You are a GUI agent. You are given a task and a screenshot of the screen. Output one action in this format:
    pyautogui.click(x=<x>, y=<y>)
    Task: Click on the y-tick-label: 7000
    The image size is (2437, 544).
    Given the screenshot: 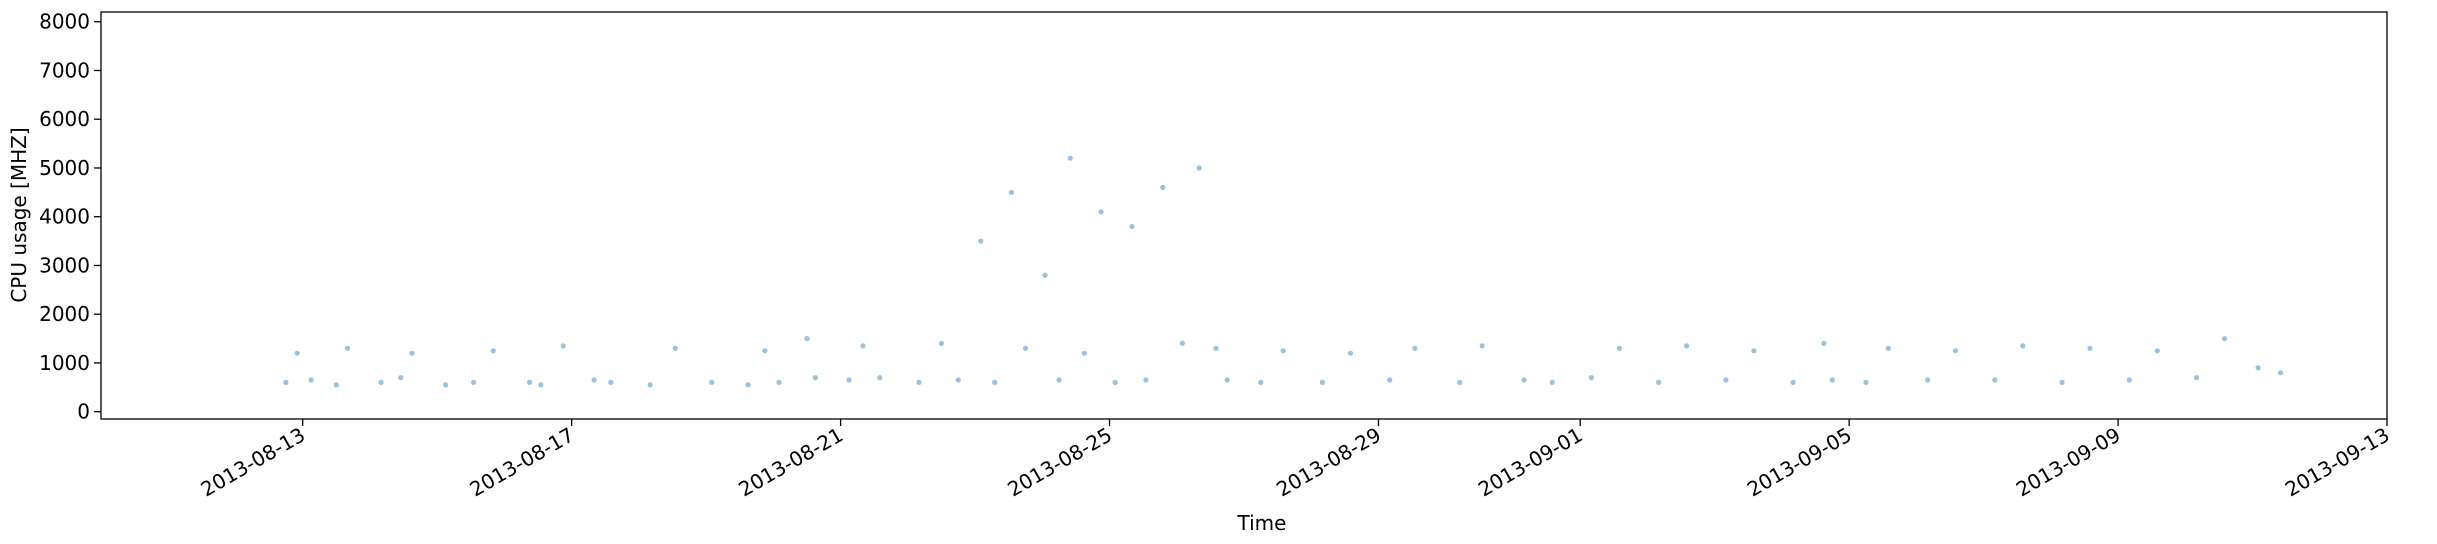 What is the action you would take?
    pyautogui.click(x=64, y=70)
    